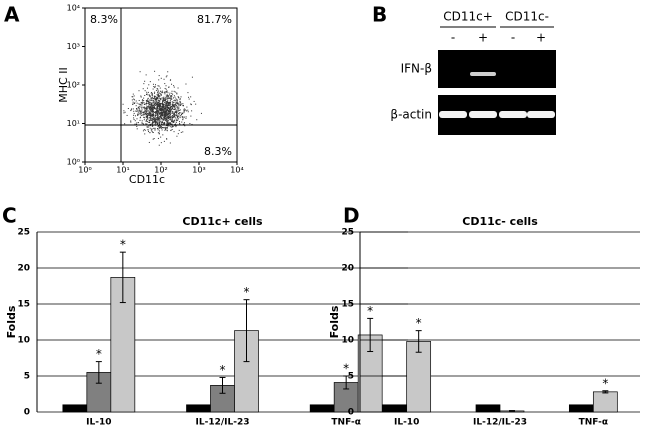 Image resolution: width=664 pixels, height=427 pixels. Describe the element at coordinates (236, 170) in the screenshot. I see `x-tick-label: 10⁴` at that location.